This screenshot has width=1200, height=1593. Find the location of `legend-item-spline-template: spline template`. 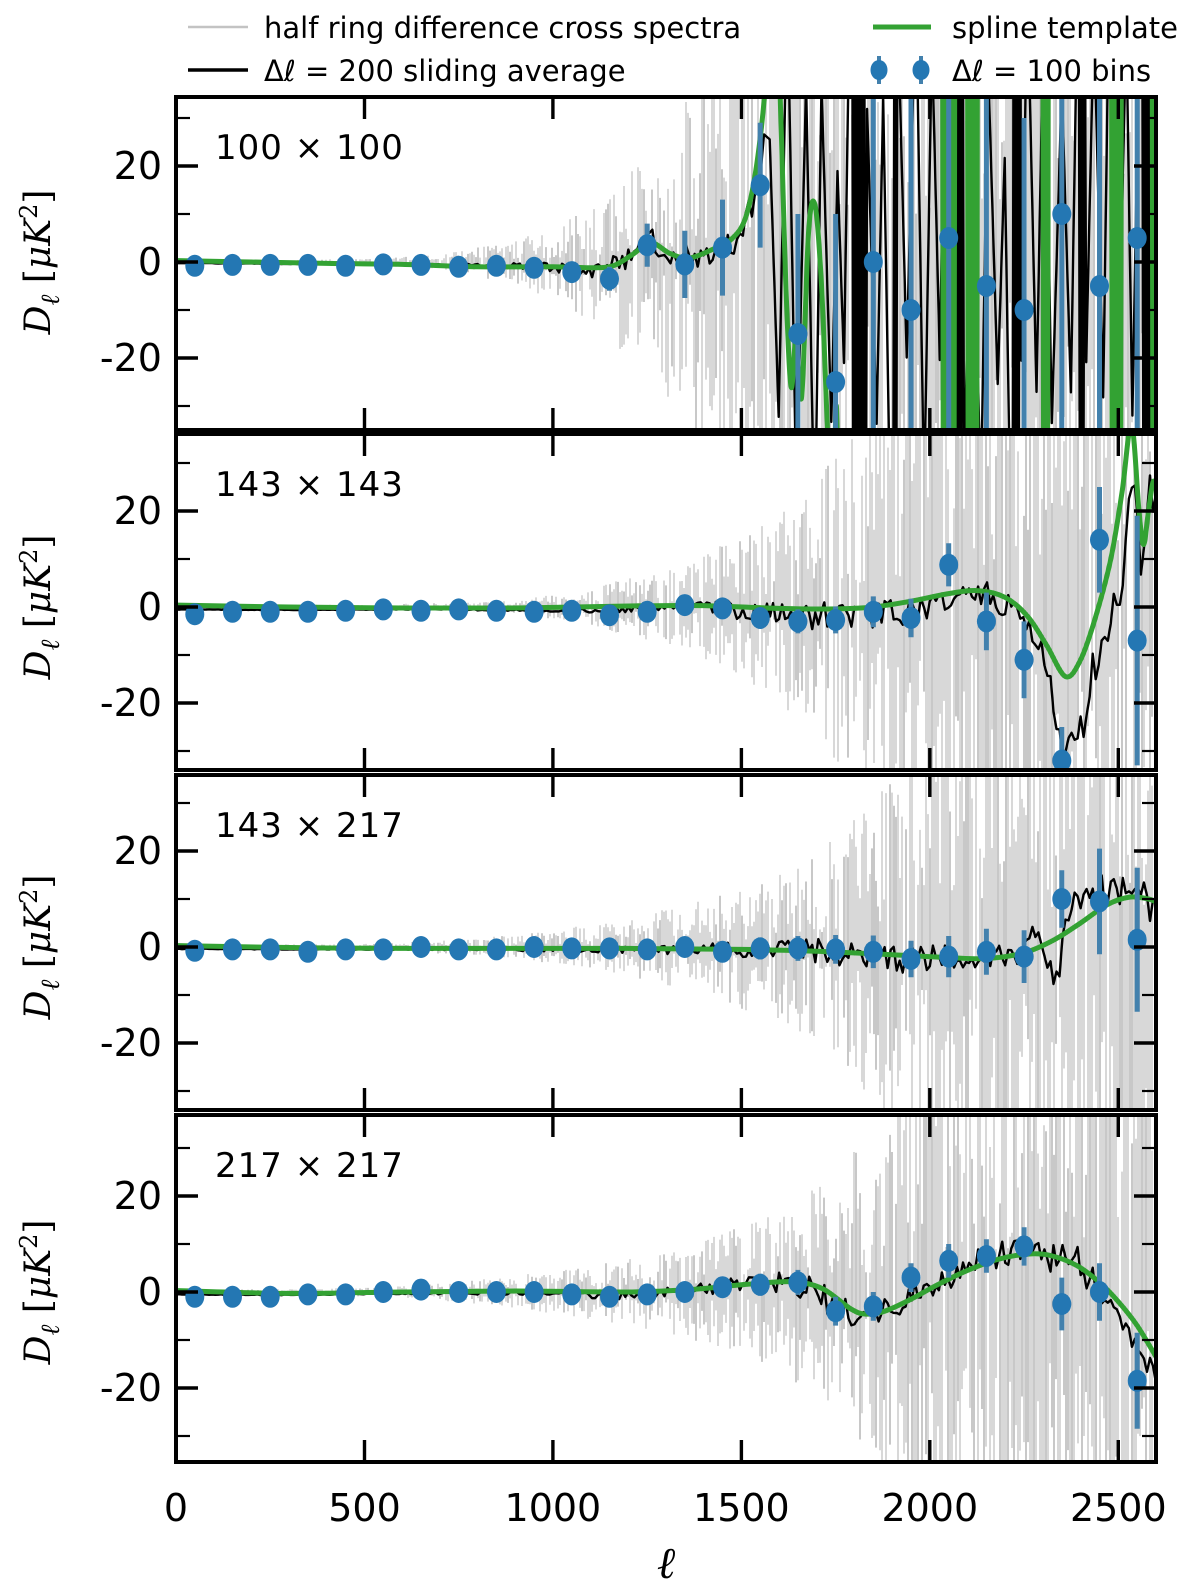

legend-item-spline-template: spline template is located at coordinates (1025, 28).